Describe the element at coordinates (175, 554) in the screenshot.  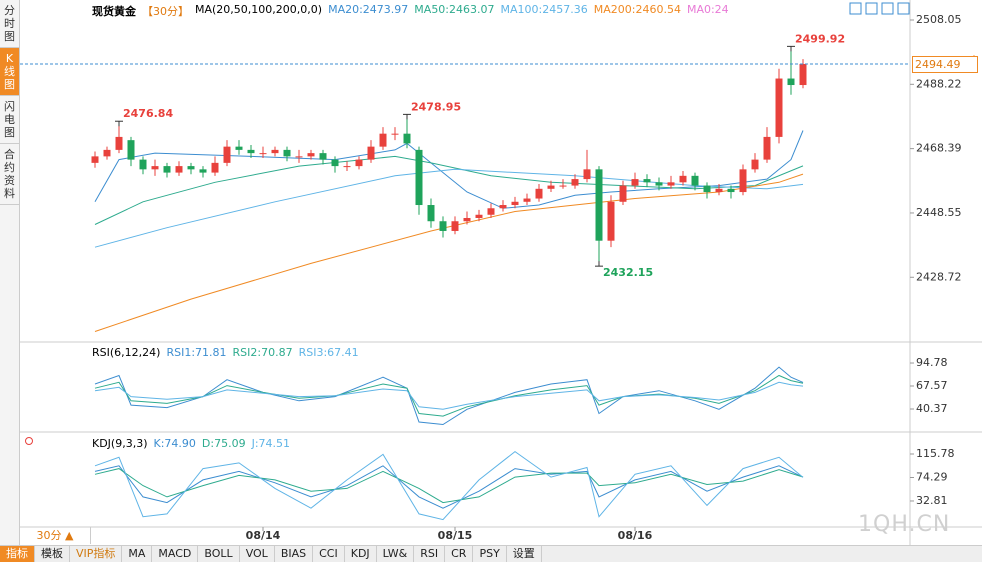
I see `tab: MACD` at that location.